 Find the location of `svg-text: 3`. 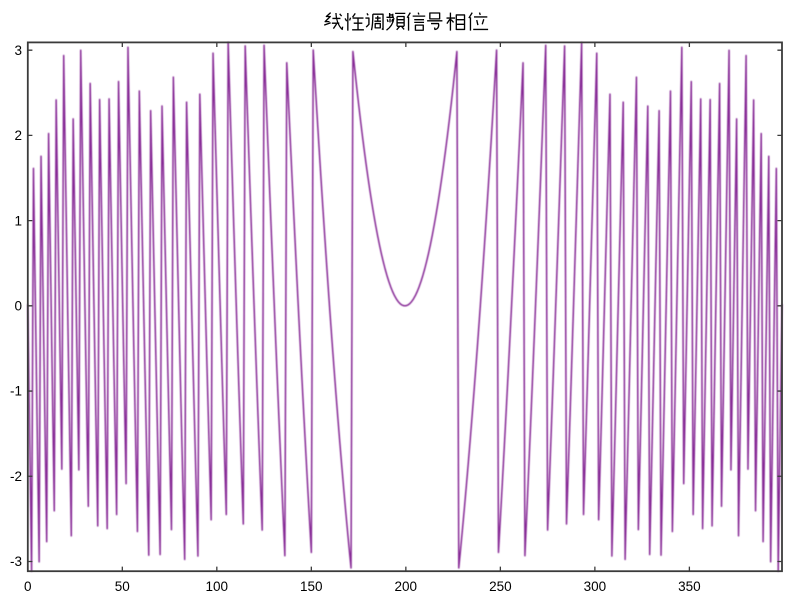

svg-text: 3 is located at coordinates (18, 50).